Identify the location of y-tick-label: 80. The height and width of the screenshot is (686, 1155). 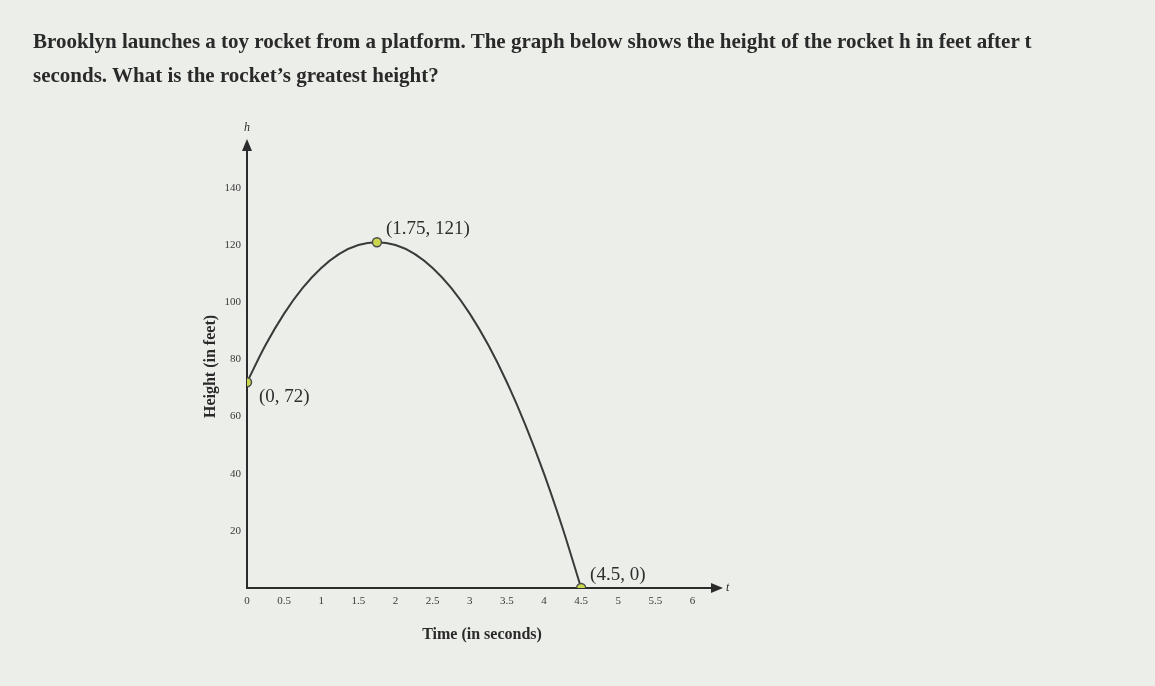
(236, 358).